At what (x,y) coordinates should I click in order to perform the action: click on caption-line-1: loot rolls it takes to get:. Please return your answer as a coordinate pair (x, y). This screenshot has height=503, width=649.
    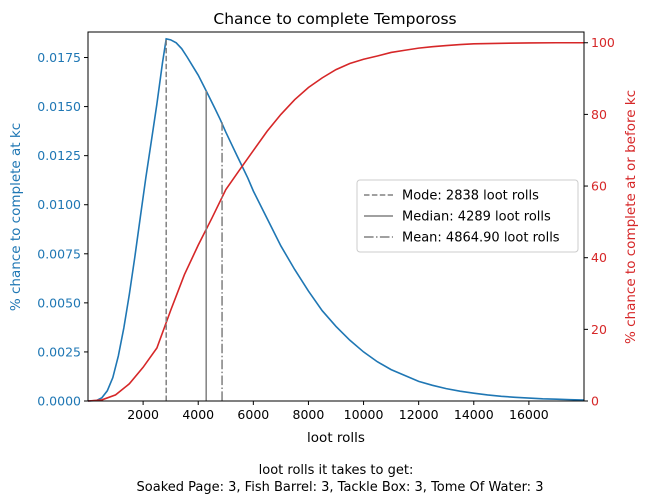
    Looking at the image, I should click on (336, 470).